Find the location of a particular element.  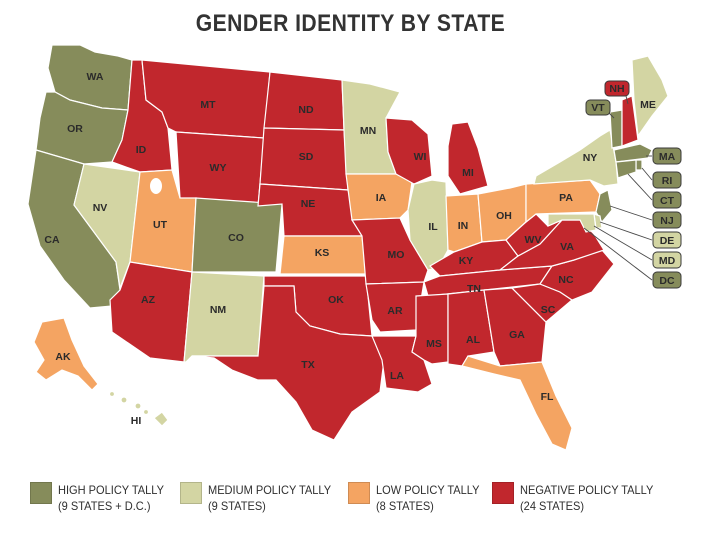

label-AR: AR is located at coordinates (395, 311).